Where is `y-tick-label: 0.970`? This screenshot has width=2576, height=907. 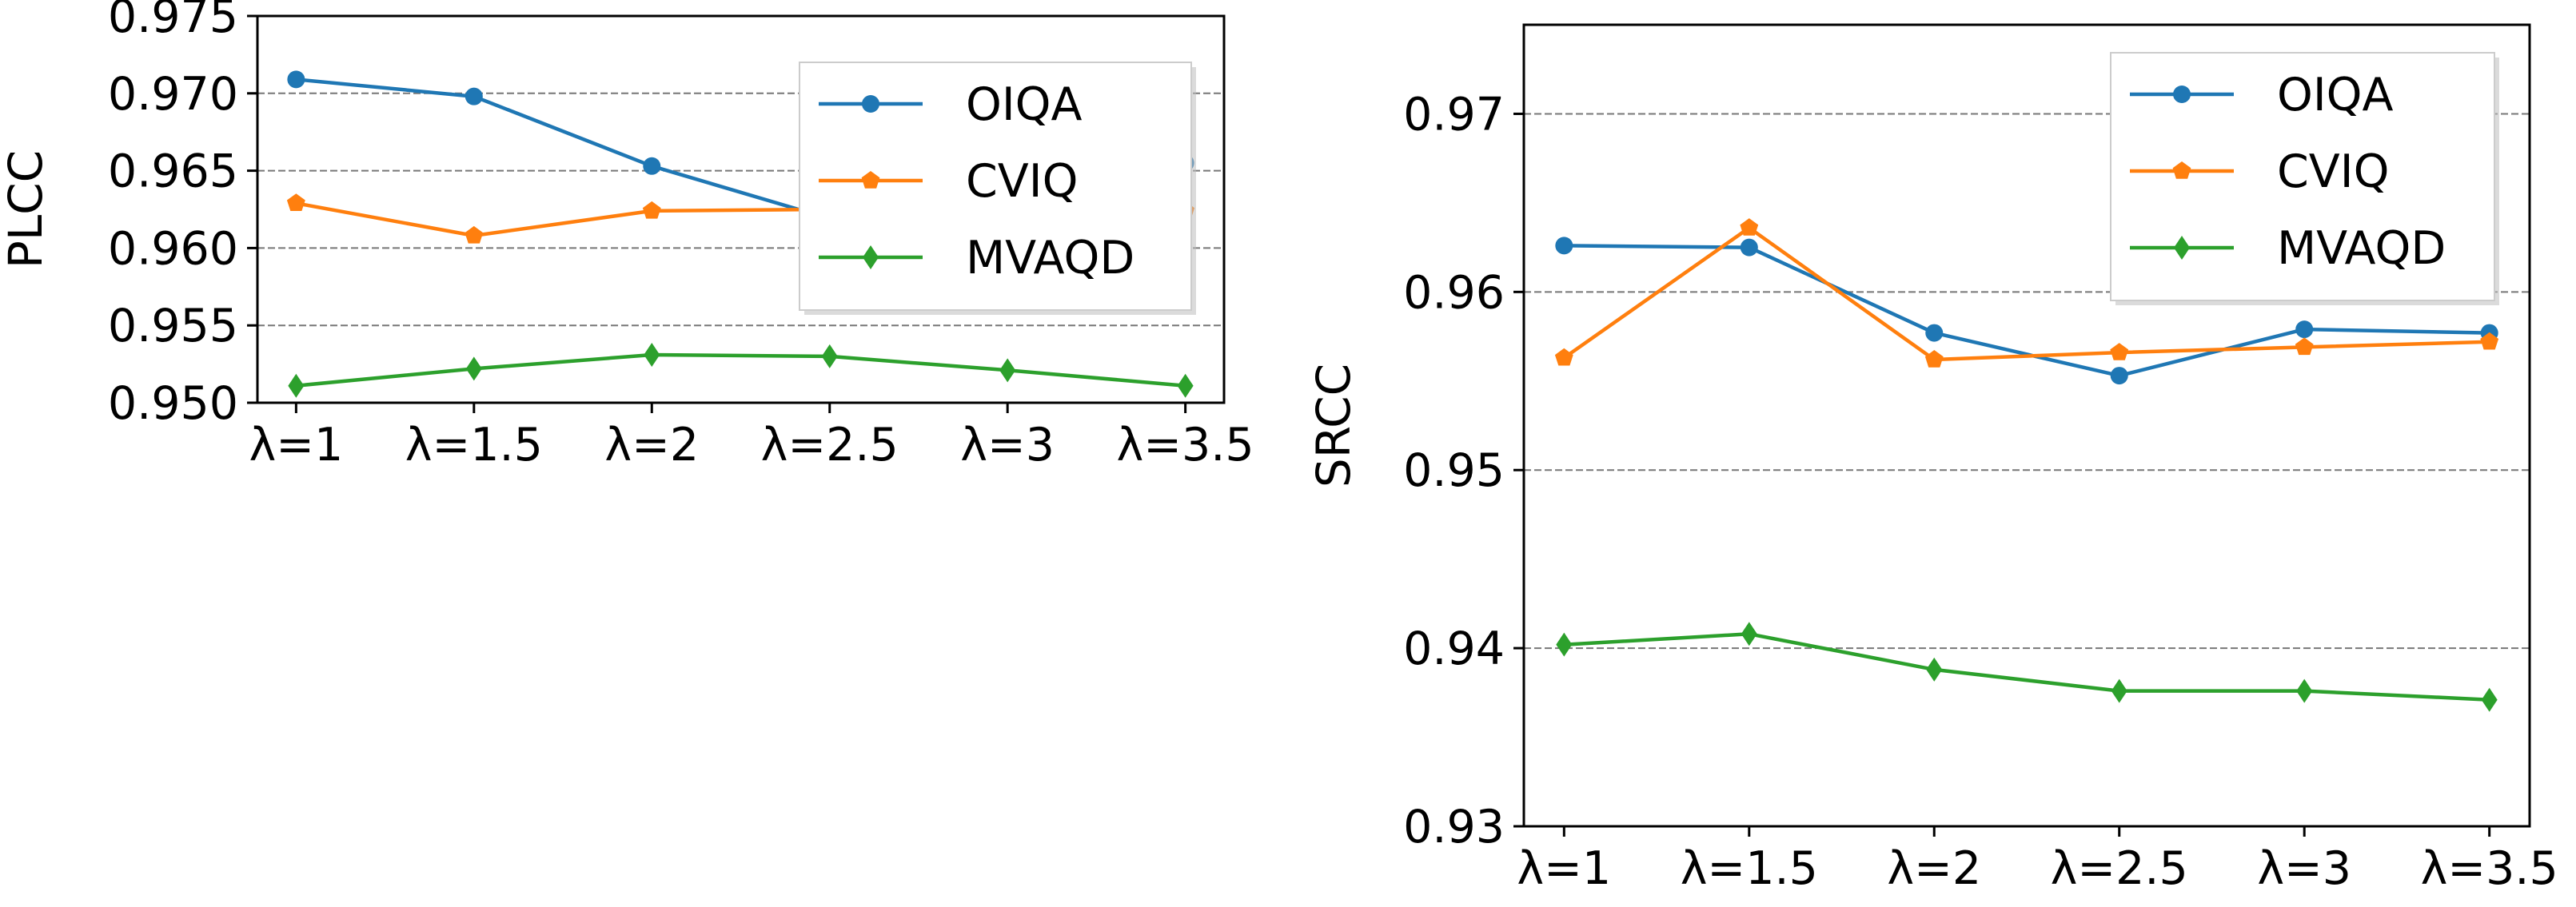
y-tick-label: 0.970 is located at coordinates (173, 94).